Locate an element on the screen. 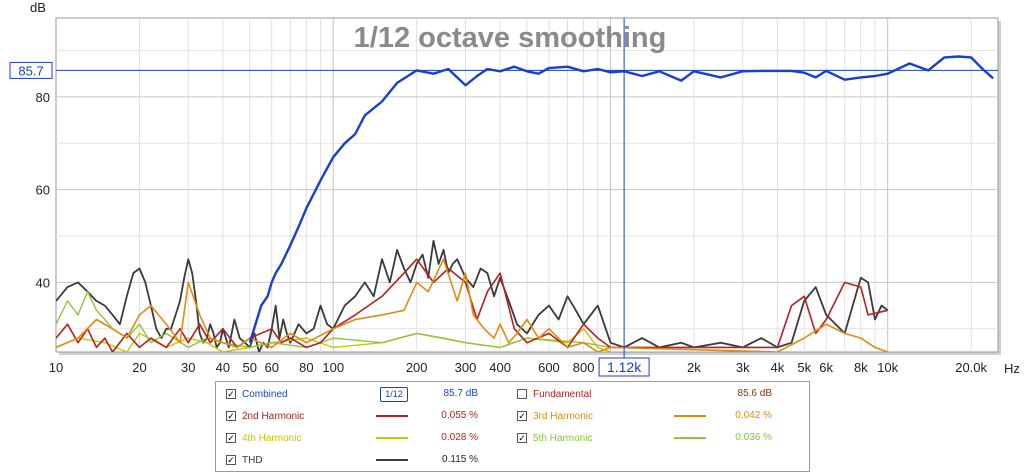  legend-item-thd: ✓ THD is located at coordinates (244, 460).